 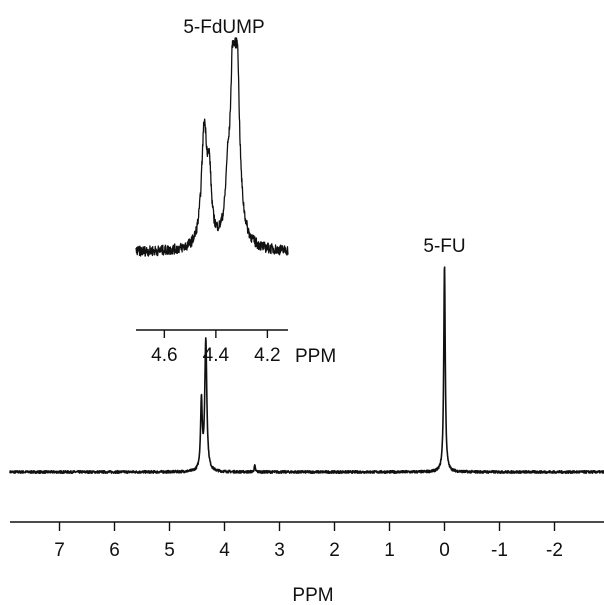 What do you see at coordinates (499, 550) in the screenshot?
I see `main-x-tick-label: -1` at bounding box center [499, 550].